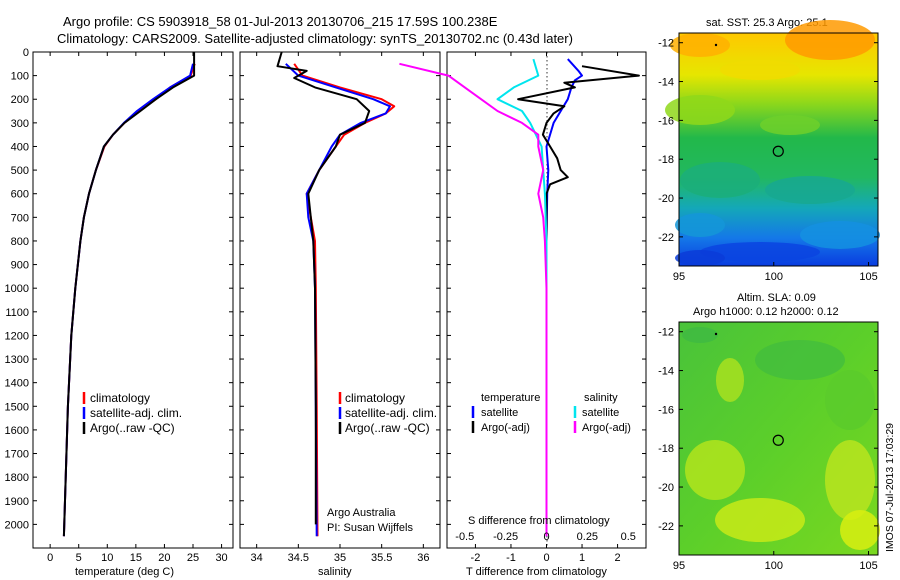 This screenshot has width=900, height=580. What do you see at coordinates (868, 277) in the screenshot?
I see `map-x-tick-label: 105` at bounding box center [868, 277].